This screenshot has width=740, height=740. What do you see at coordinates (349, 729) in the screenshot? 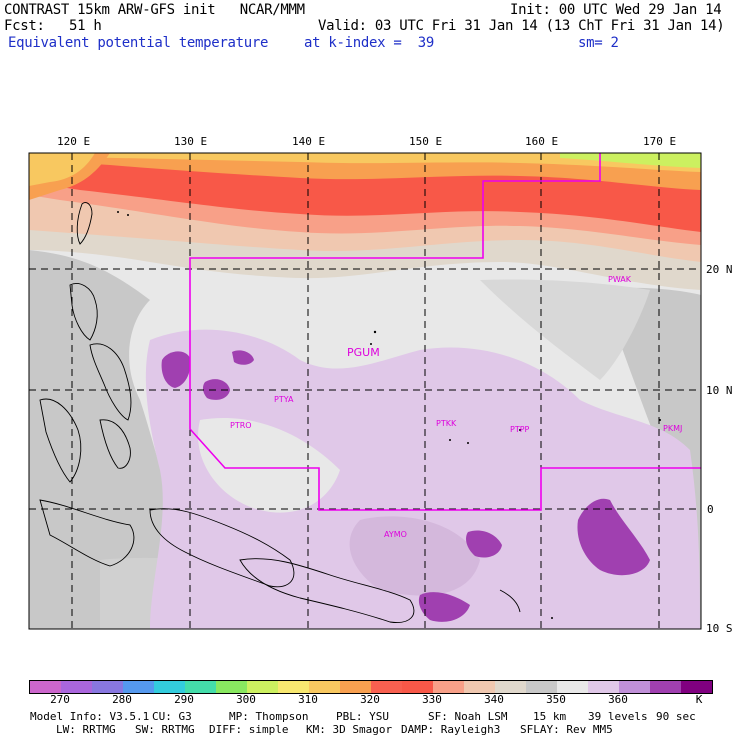
I see `eddy-coefficient: KM: 3D Smagor` at bounding box center [349, 729].